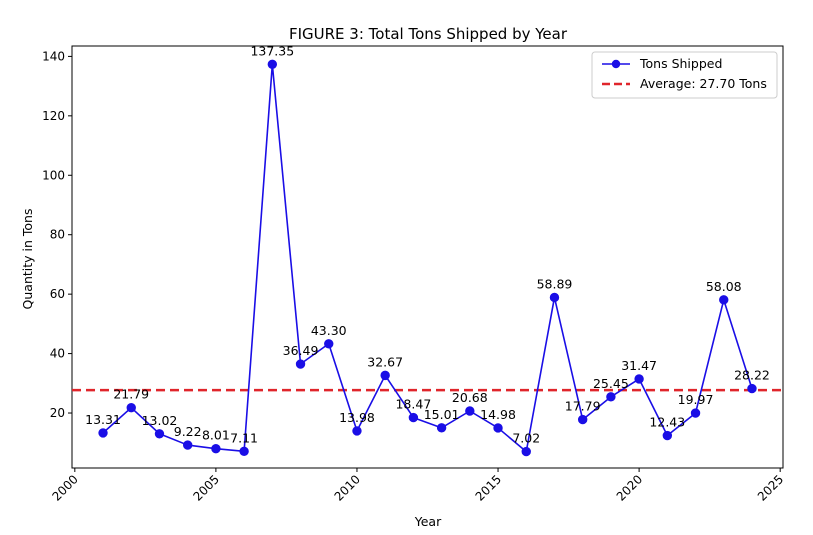 The height and width of the screenshot is (535, 813). Describe the element at coordinates (357, 417) in the screenshot. I see `data-label: 13.98` at that location.